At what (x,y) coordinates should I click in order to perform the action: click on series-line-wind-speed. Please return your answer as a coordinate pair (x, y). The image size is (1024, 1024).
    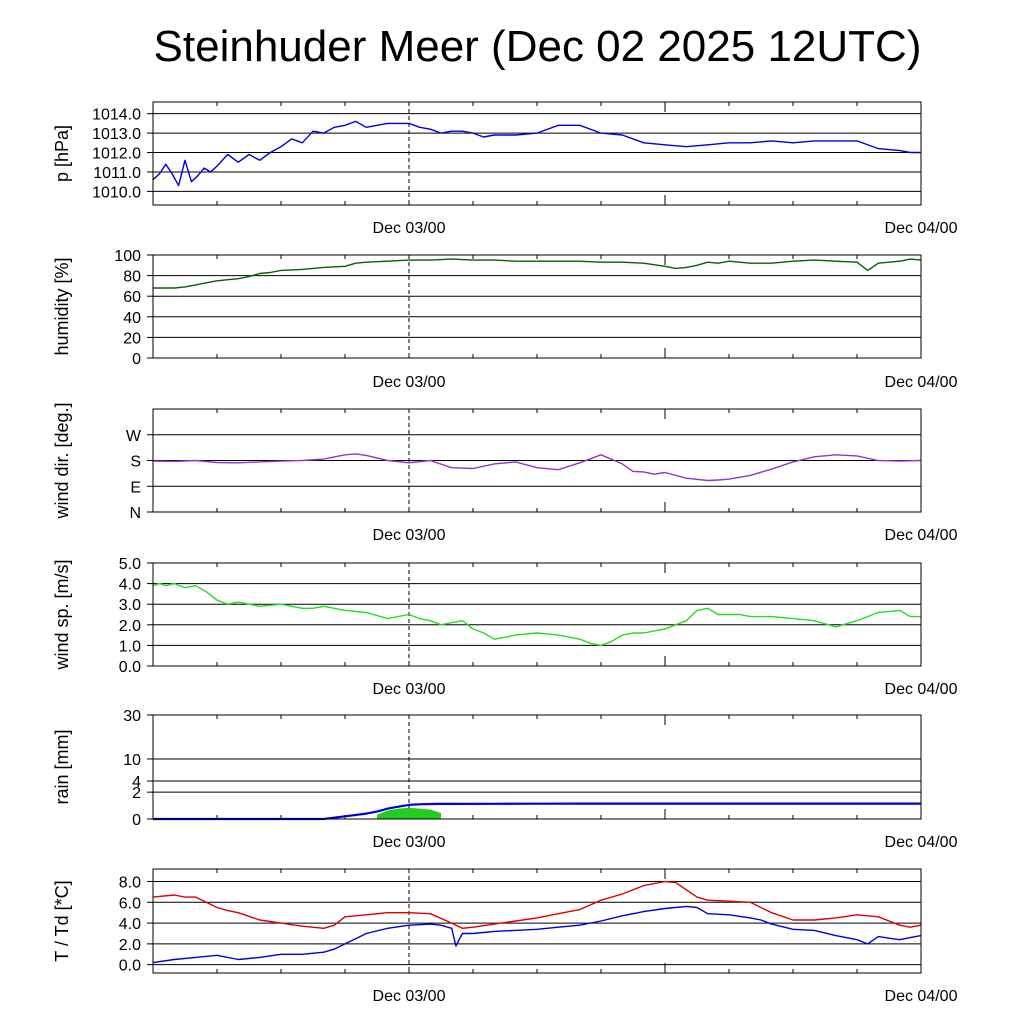
    Looking at the image, I should click on (536, 614).